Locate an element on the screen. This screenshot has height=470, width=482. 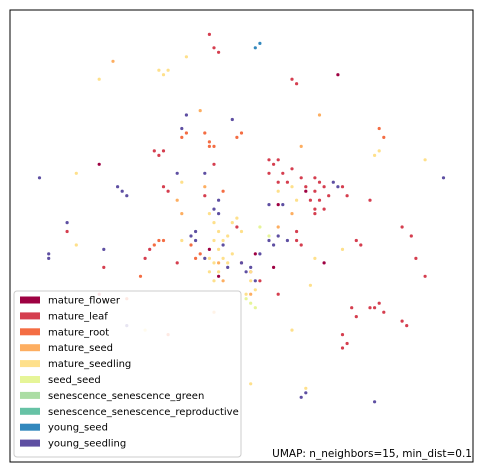
legend-label-mature-leaf: mature_leaf is located at coordinates (78, 316).